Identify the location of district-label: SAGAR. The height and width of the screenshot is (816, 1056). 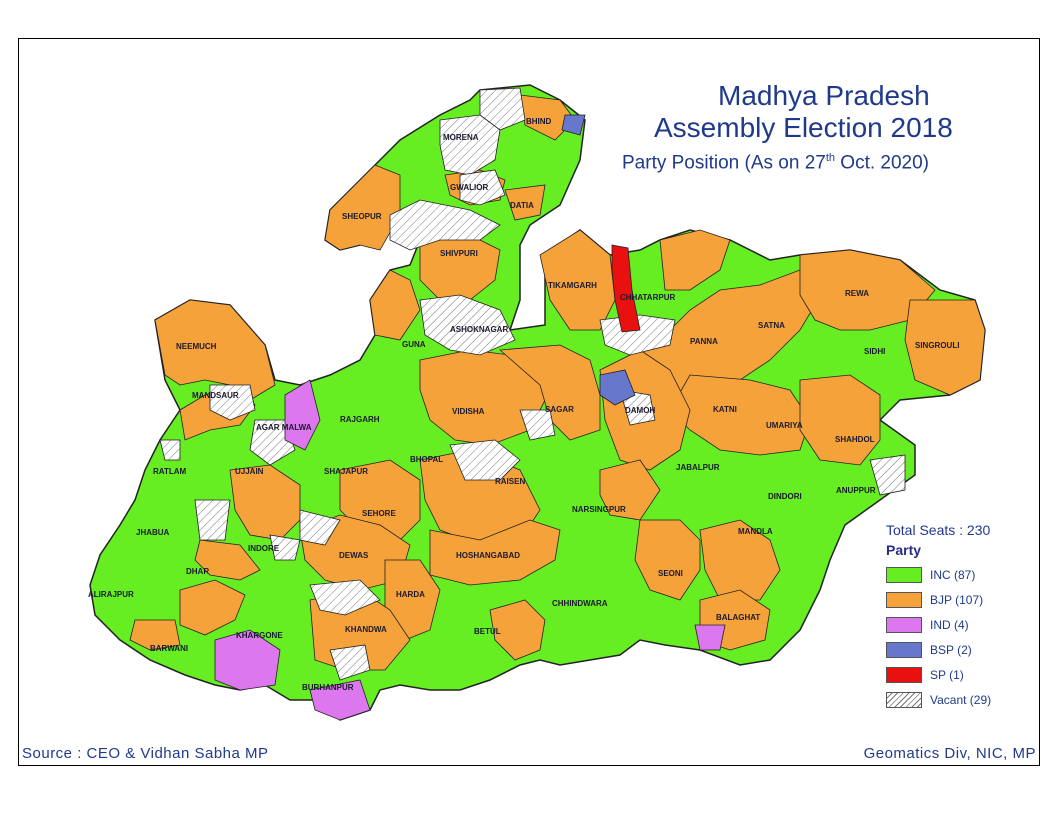
(559, 409).